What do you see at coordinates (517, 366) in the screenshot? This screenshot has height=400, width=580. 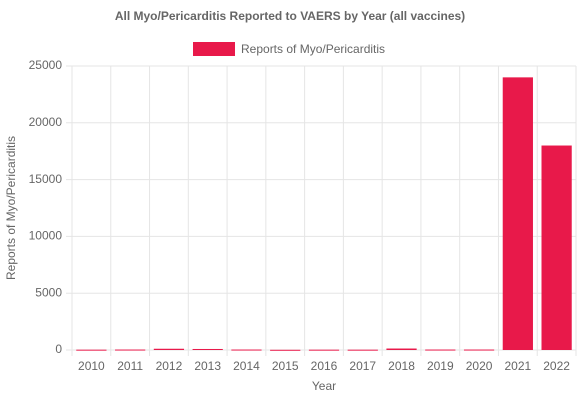 I see `x-tick-label: 2021` at bounding box center [517, 366].